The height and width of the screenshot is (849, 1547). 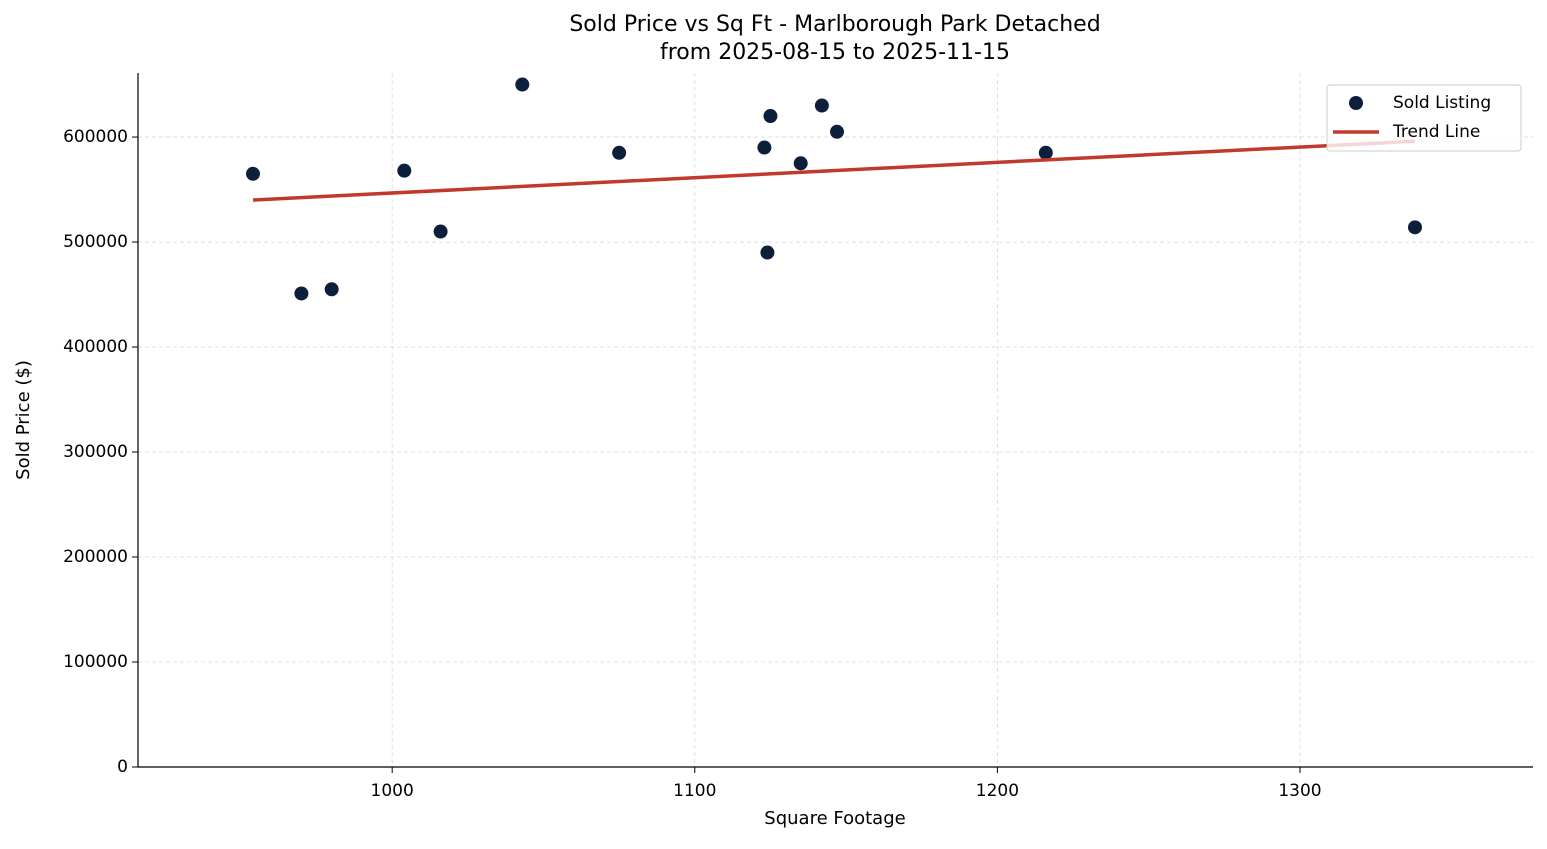 What do you see at coordinates (95, 557) in the screenshot?
I see `y-tick-label: 200000` at bounding box center [95, 557].